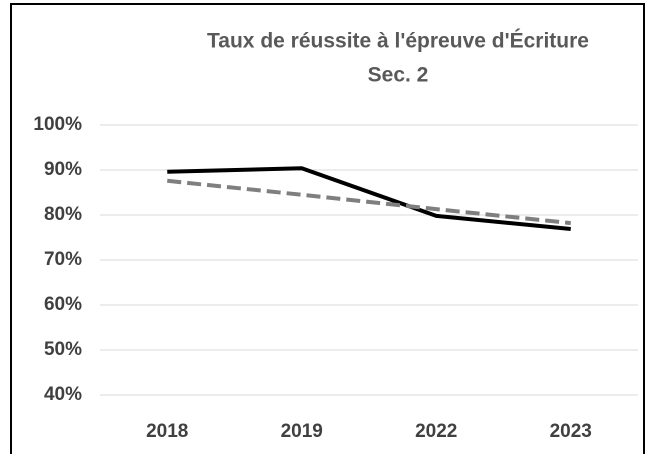 This screenshot has width=647, height=454. I want to click on y-tick-label: 100%, so click(57, 124).